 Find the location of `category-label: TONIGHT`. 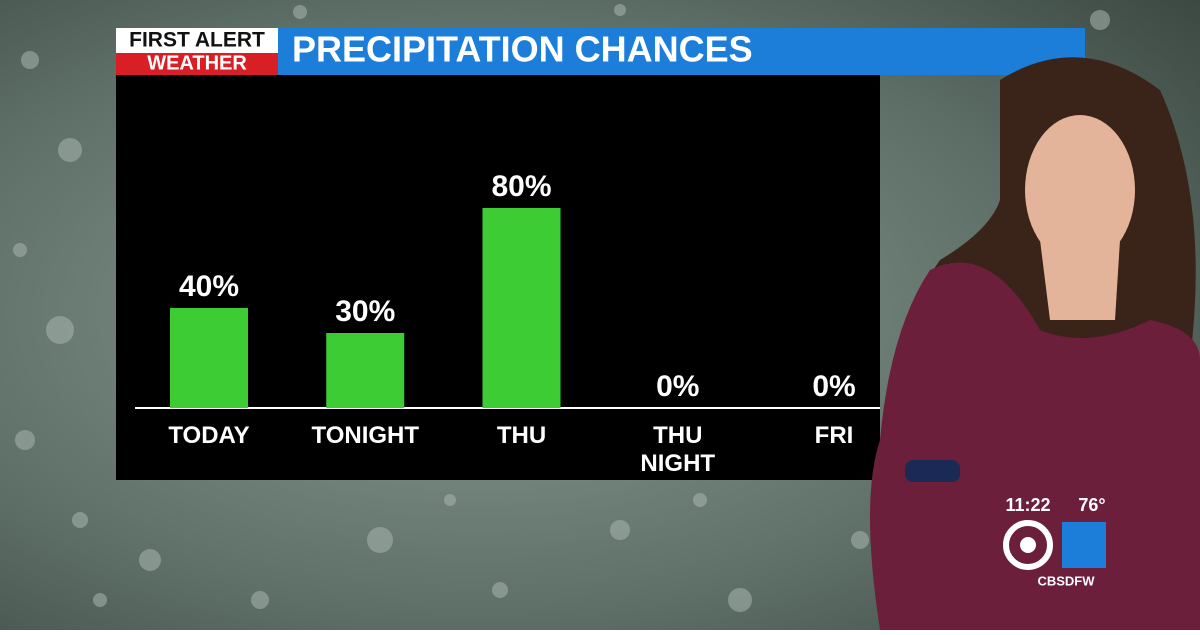

category-label: TONIGHT is located at coordinates (365, 435).